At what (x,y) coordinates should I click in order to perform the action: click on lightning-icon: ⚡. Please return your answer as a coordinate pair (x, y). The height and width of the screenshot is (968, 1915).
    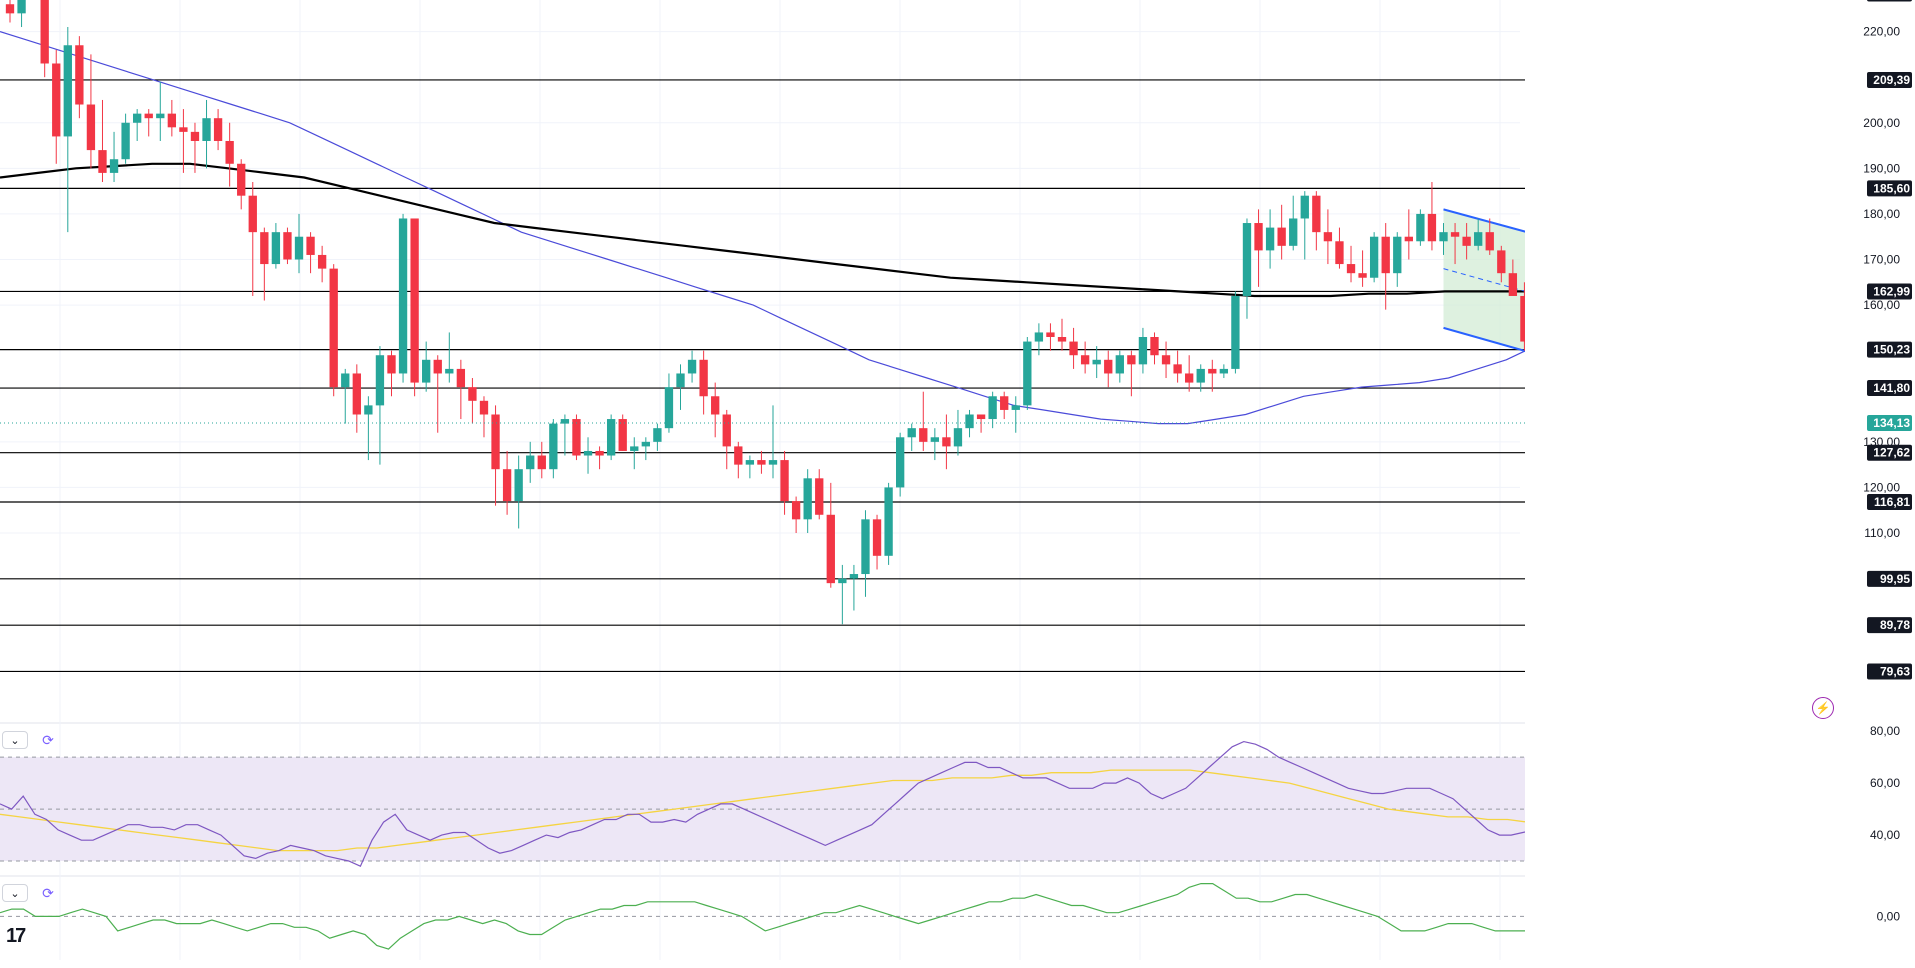
    Looking at the image, I should click on (1823, 708).